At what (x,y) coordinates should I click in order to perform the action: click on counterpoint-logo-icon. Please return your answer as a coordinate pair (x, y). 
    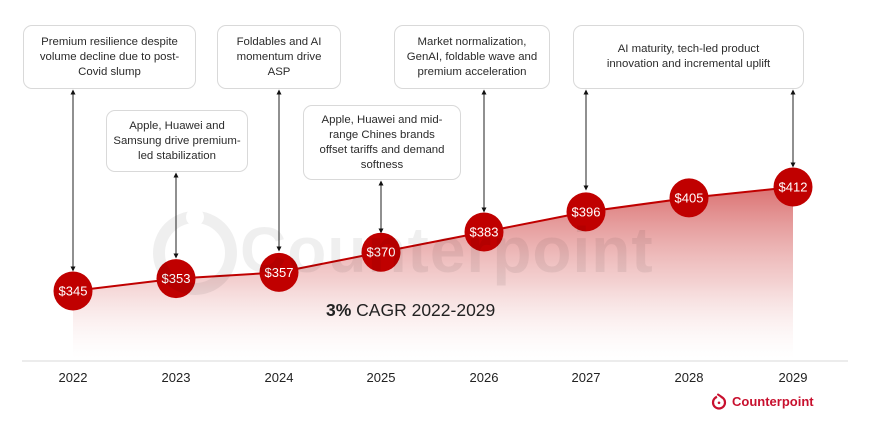
    Looking at the image, I should click on (719, 401).